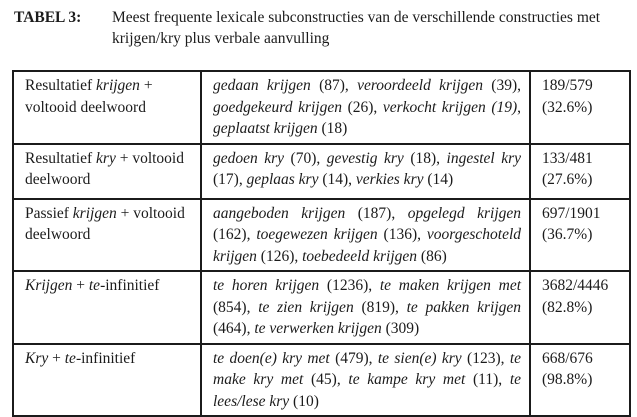 The image size is (637, 417). What do you see at coordinates (230, 234) in the screenshot?
I see `example-count: (162)` at bounding box center [230, 234].